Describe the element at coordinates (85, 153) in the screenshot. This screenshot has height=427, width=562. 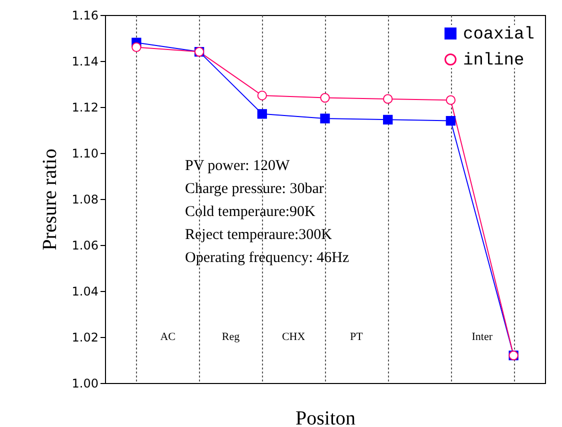
I see `y-tick-label: 1.10` at that location.